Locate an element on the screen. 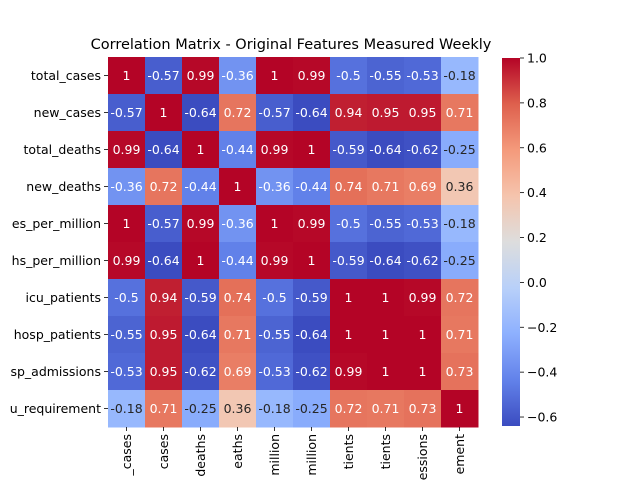 The height and width of the screenshot is (480, 640). column-label: ement is located at coordinates (459, 454).